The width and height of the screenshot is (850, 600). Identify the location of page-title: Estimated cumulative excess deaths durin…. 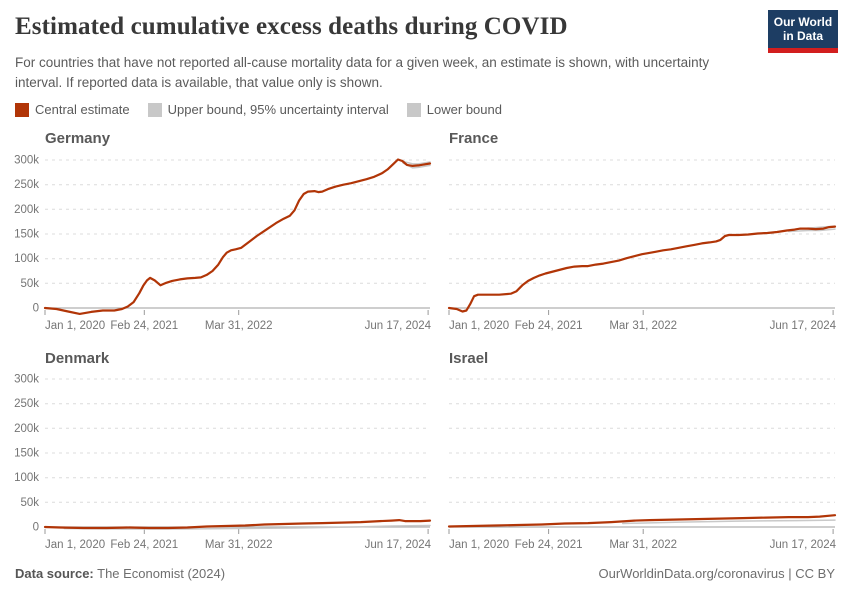
(291, 26).